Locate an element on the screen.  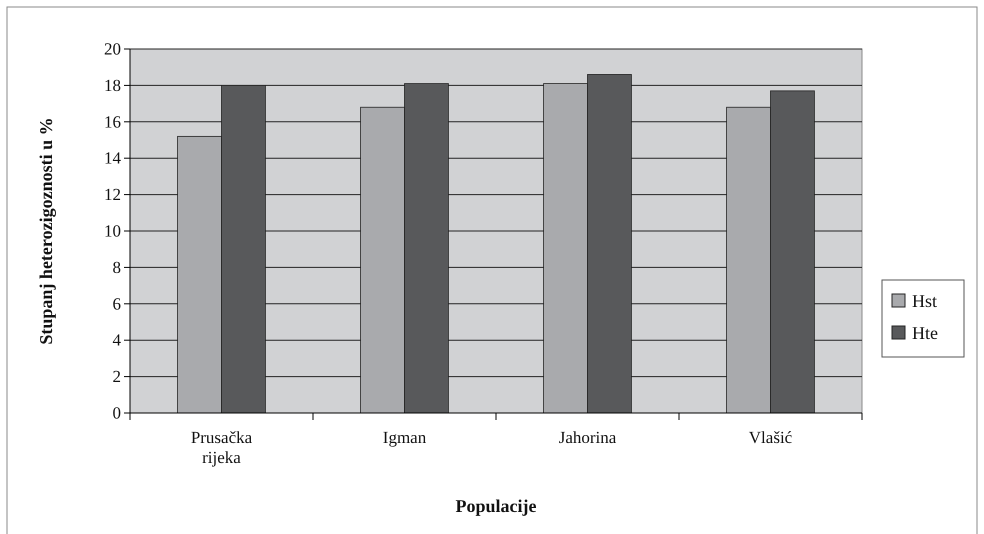
y-tick-label: 0 is located at coordinates (116, 412).